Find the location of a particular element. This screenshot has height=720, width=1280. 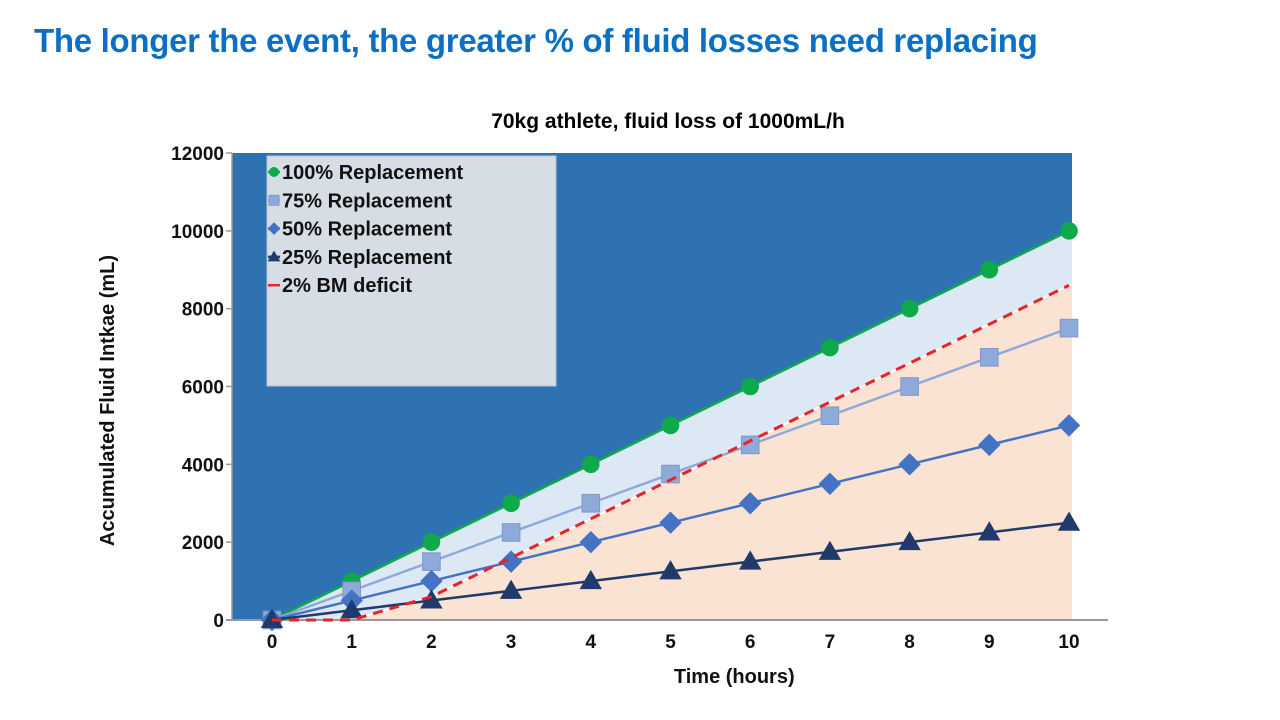

x-tick-label: 0 is located at coordinates (272, 642).